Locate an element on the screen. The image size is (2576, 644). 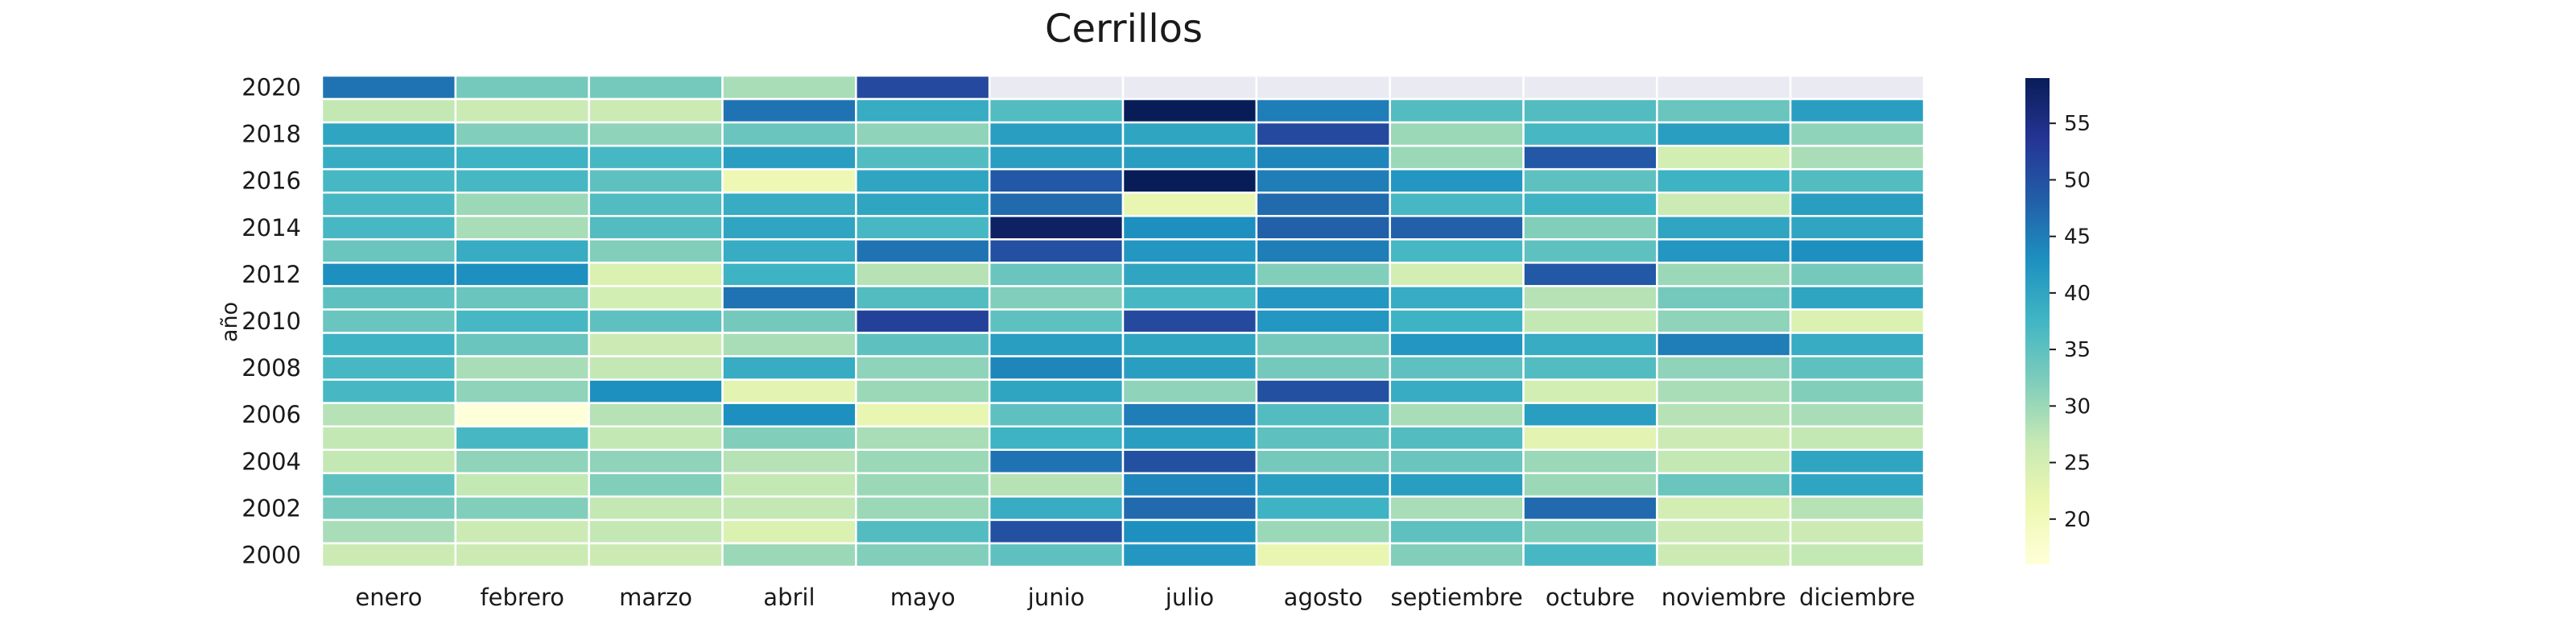
heatmap-cell-2003-octubre is located at coordinates (1590, 485).